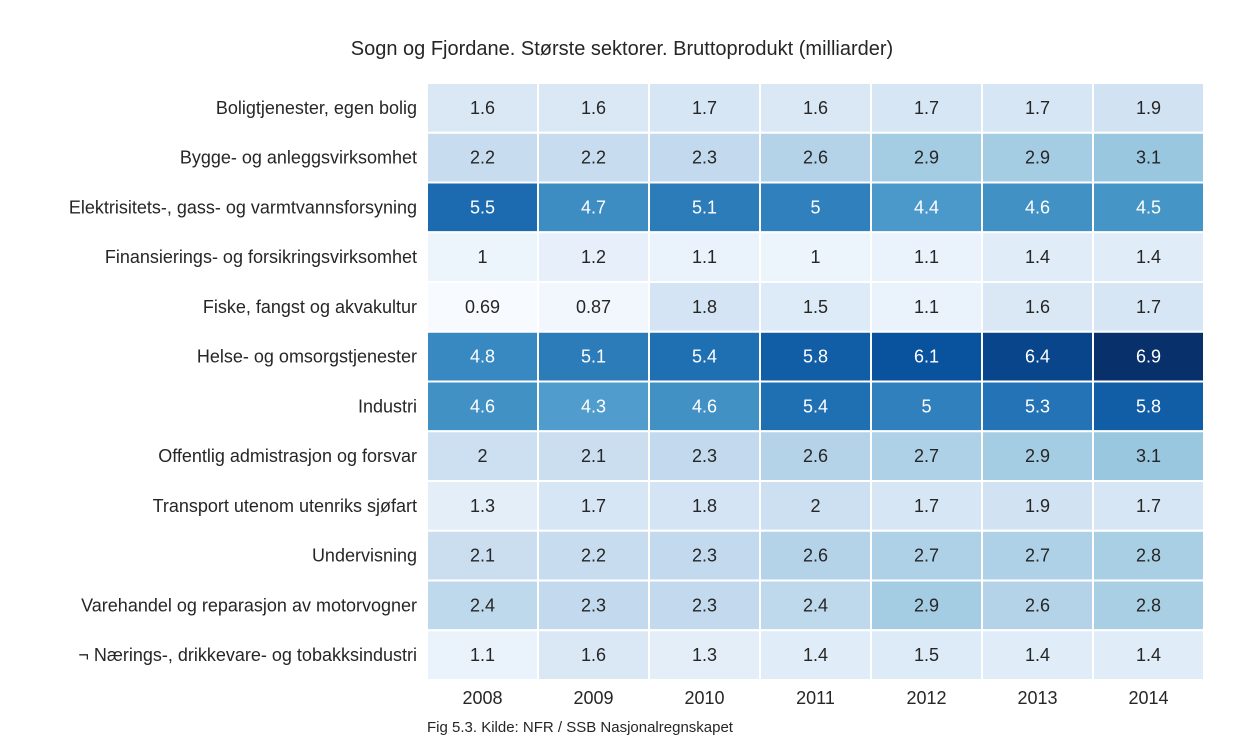 This screenshot has width=1243, height=748. What do you see at coordinates (482, 207) in the screenshot?
I see `cell-value-label: 5.5` at bounding box center [482, 207].